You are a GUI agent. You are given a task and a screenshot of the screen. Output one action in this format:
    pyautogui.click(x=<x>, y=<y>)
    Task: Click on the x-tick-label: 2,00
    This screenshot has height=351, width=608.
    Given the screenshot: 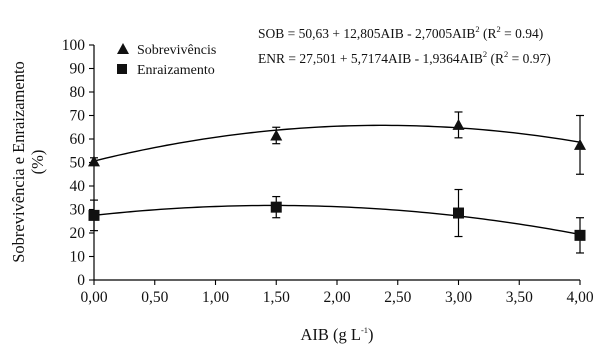 What is the action you would take?
    pyautogui.click(x=336, y=297)
    